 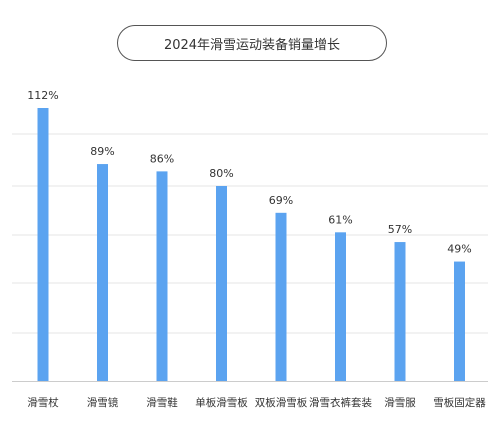 I want to click on value-label-6: 57%, so click(x=400, y=229).